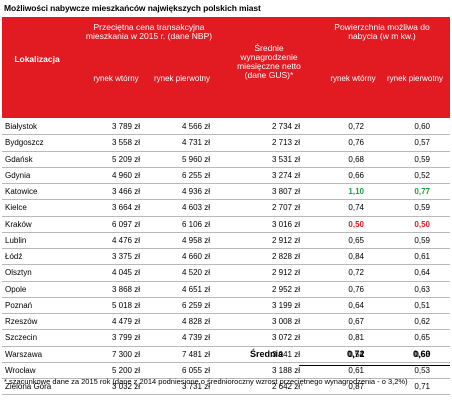 The height and width of the screenshot is (405, 452). I want to click on price-secondary-cell: 5 209 zł, so click(114, 159).